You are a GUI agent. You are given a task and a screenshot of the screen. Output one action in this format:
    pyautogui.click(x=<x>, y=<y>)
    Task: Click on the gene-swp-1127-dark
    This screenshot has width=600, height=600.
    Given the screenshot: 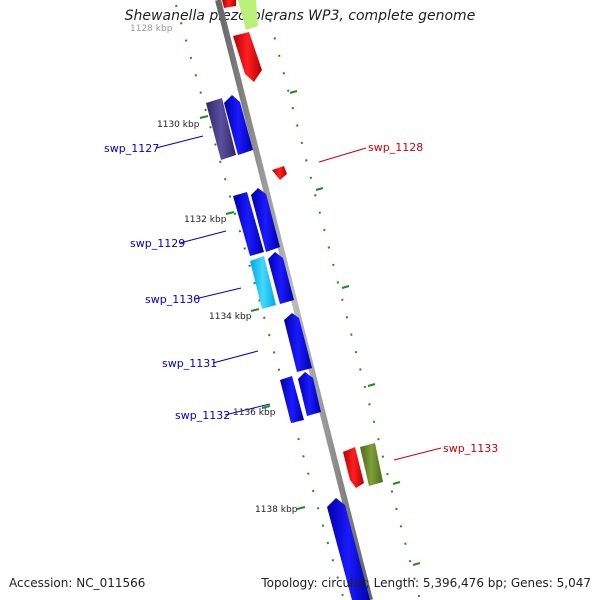 What is the action you would take?
    pyautogui.click(x=221, y=129)
    